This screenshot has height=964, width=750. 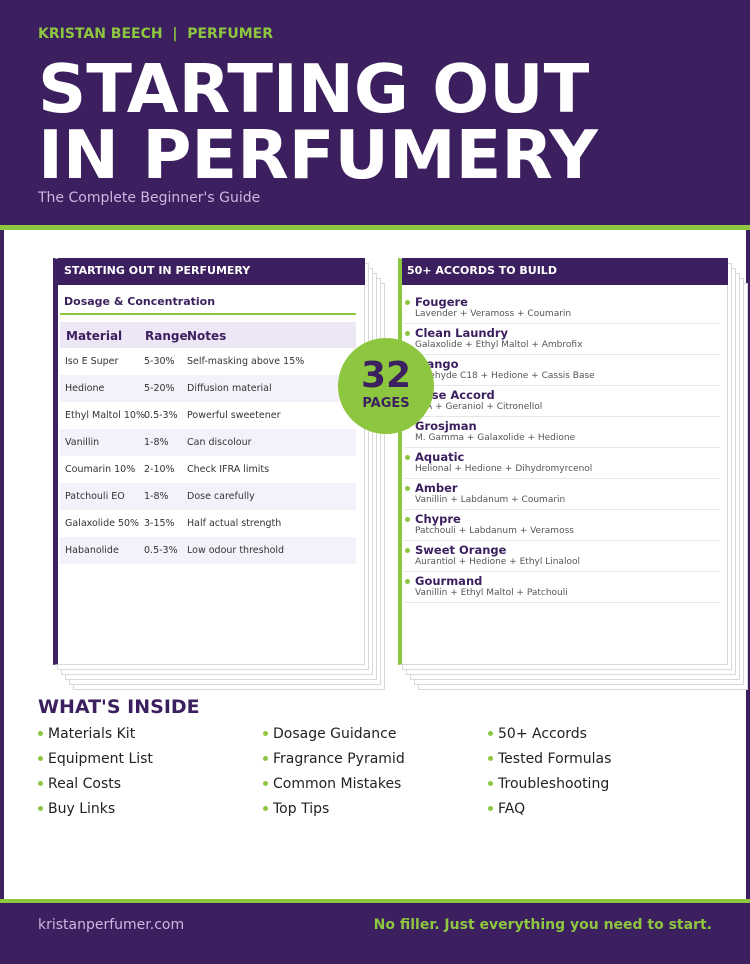 I want to click on table-row: Galaxolide 50% 3-15% Half actual strength, so click(x=208, y=523).